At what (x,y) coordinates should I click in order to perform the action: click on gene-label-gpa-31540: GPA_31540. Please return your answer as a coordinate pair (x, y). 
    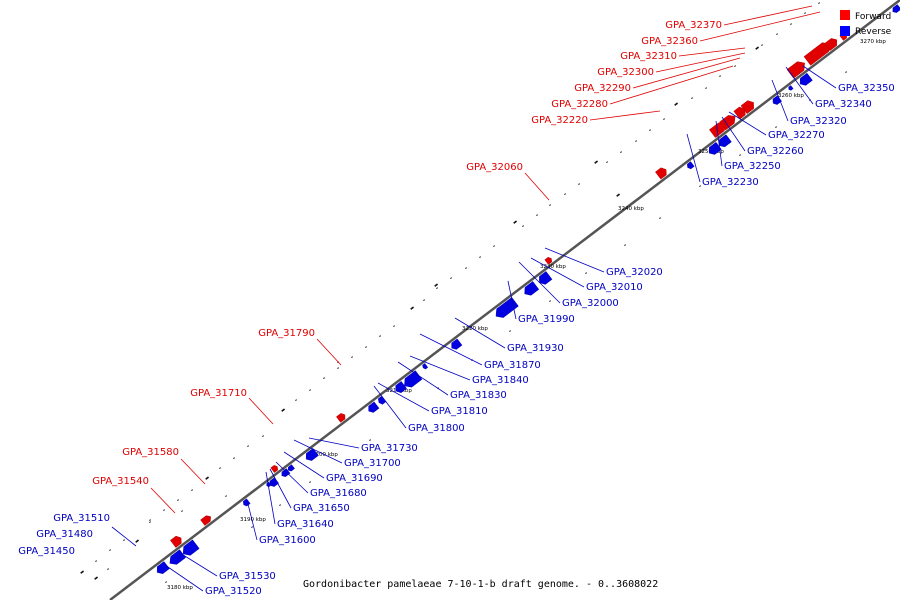
    Looking at the image, I should click on (120, 481).